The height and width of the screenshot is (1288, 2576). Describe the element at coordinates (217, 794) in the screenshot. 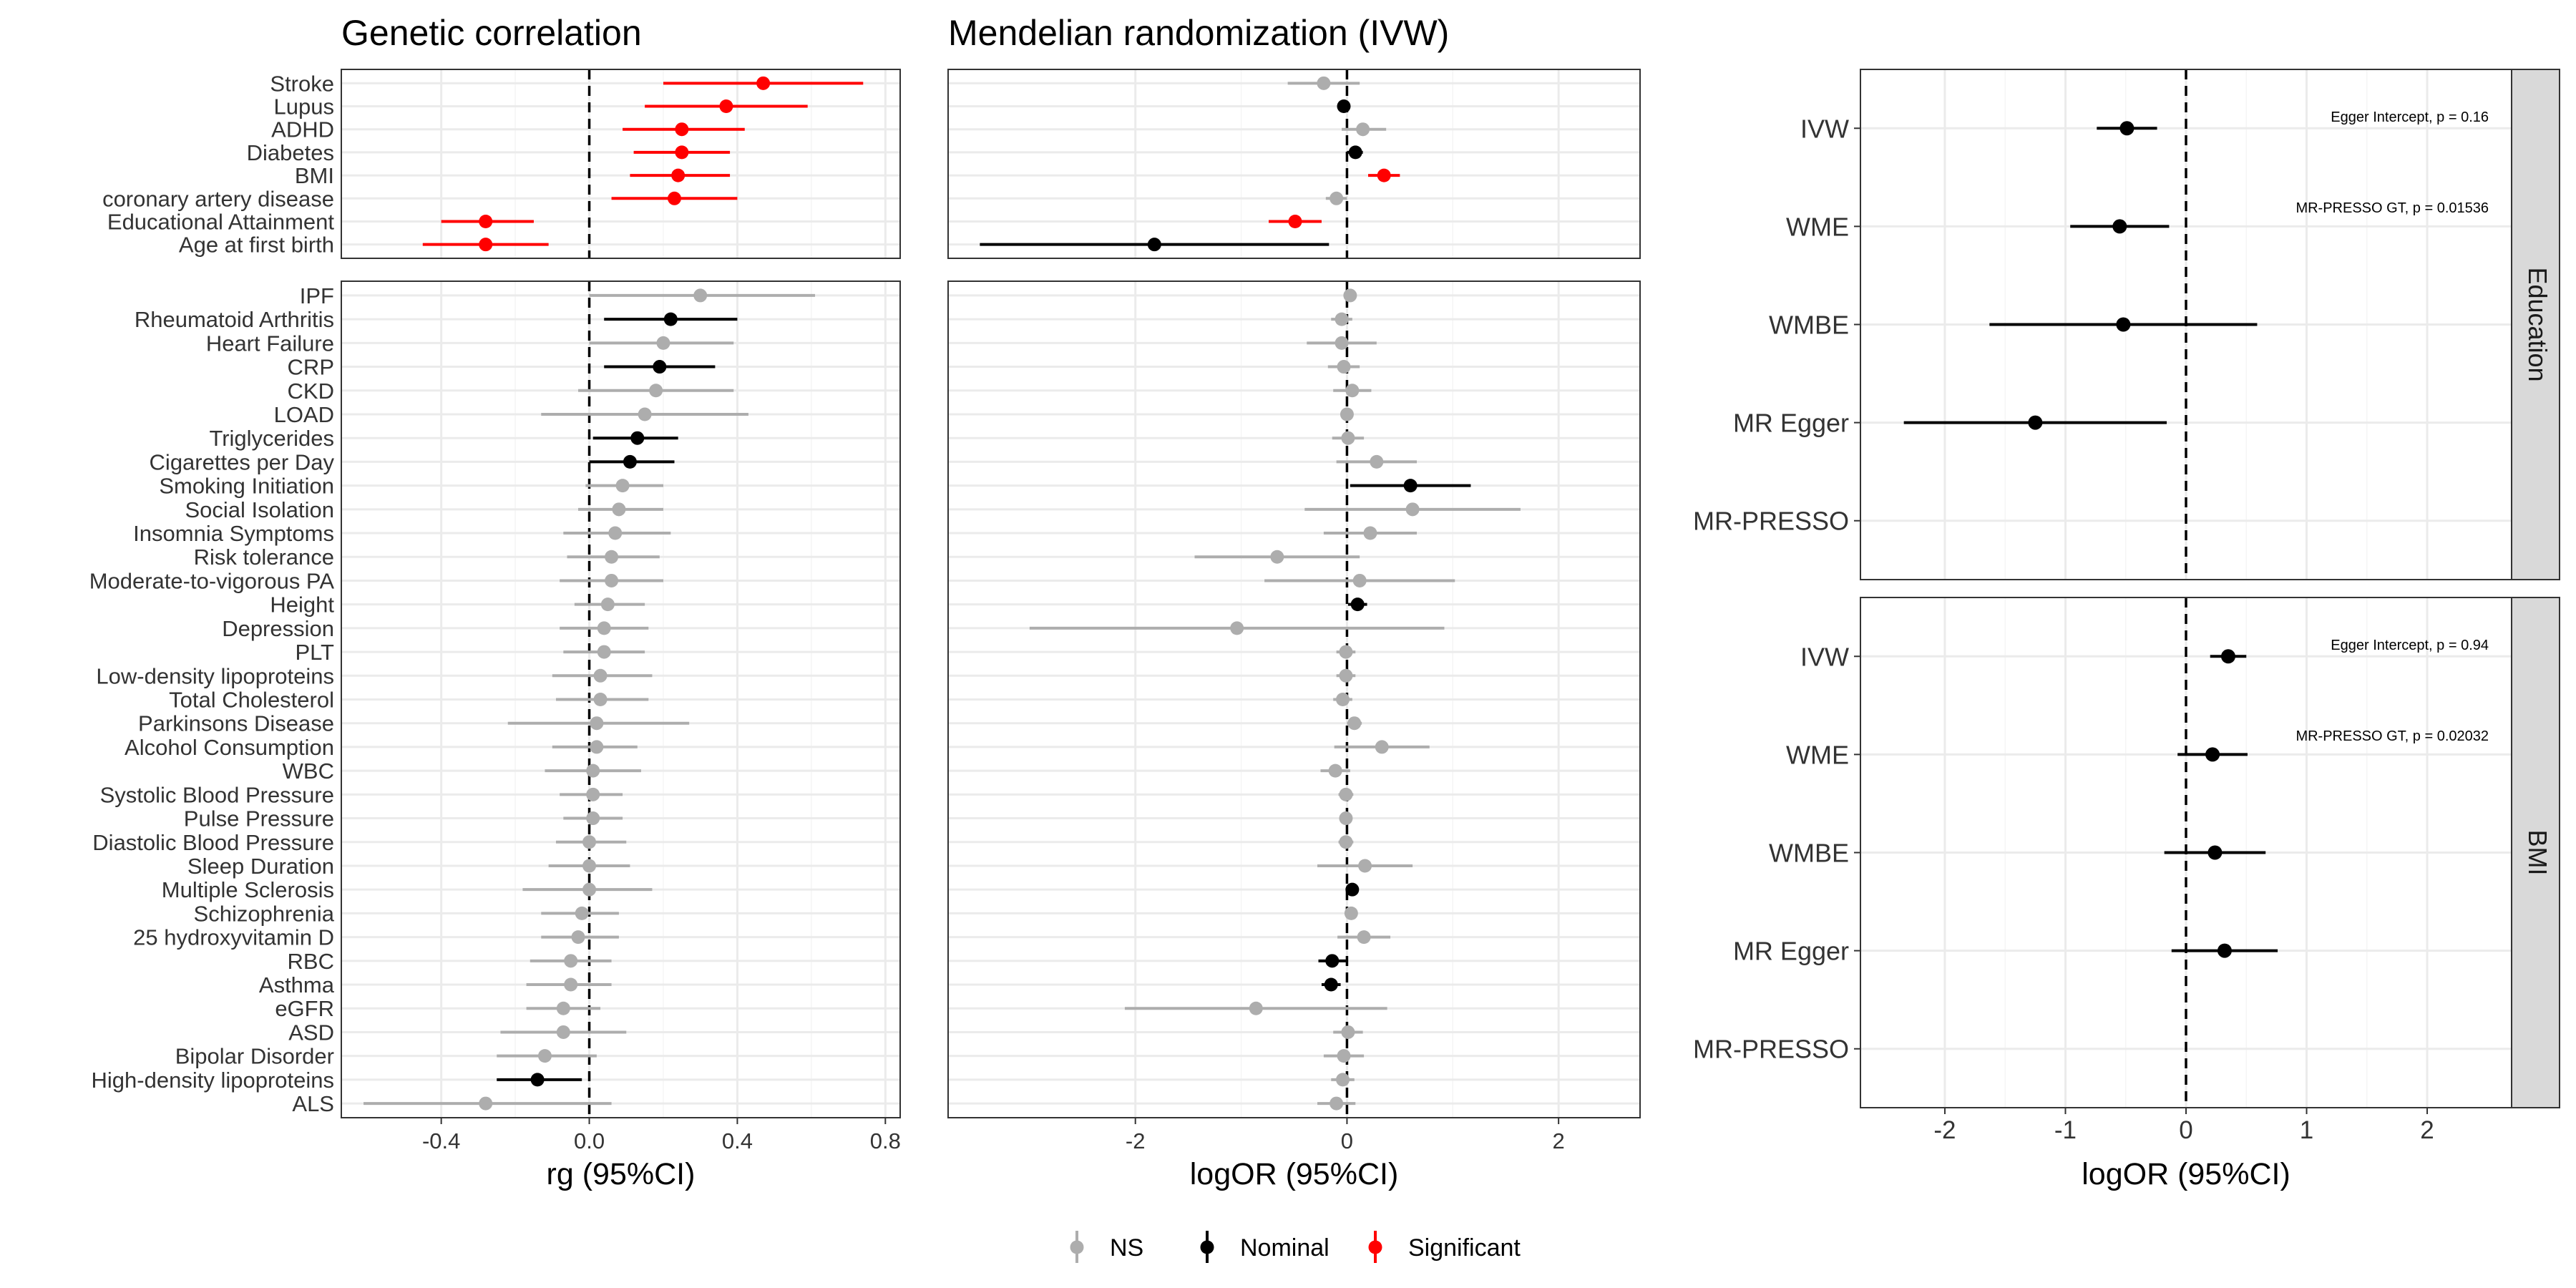

I see `row-label: Systolic Blood Pressure` at that location.